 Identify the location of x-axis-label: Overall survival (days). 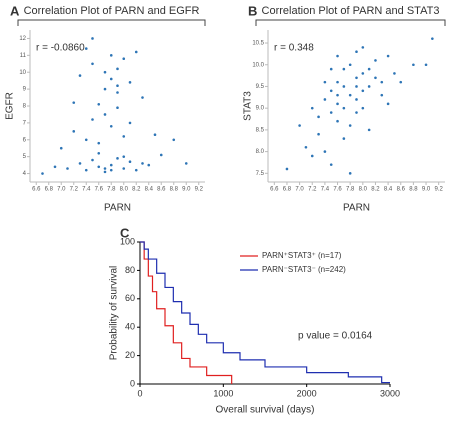
(265, 410).